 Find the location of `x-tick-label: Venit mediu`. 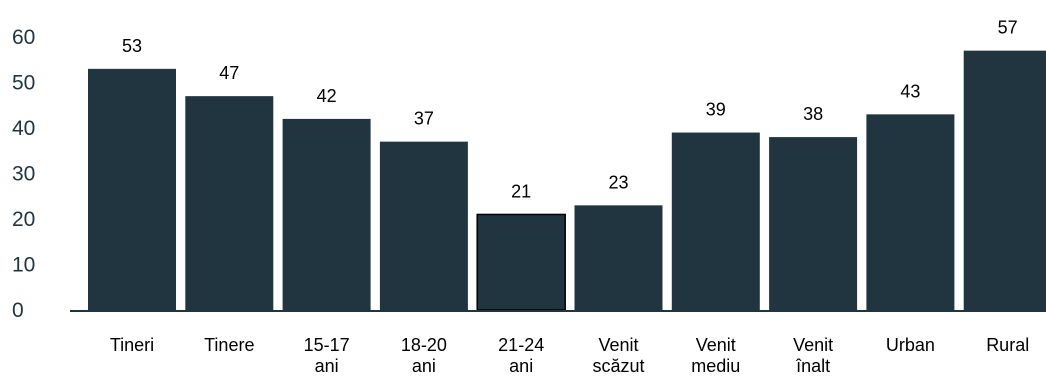

x-tick-label: Venit mediu is located at coordinates (715, 355).